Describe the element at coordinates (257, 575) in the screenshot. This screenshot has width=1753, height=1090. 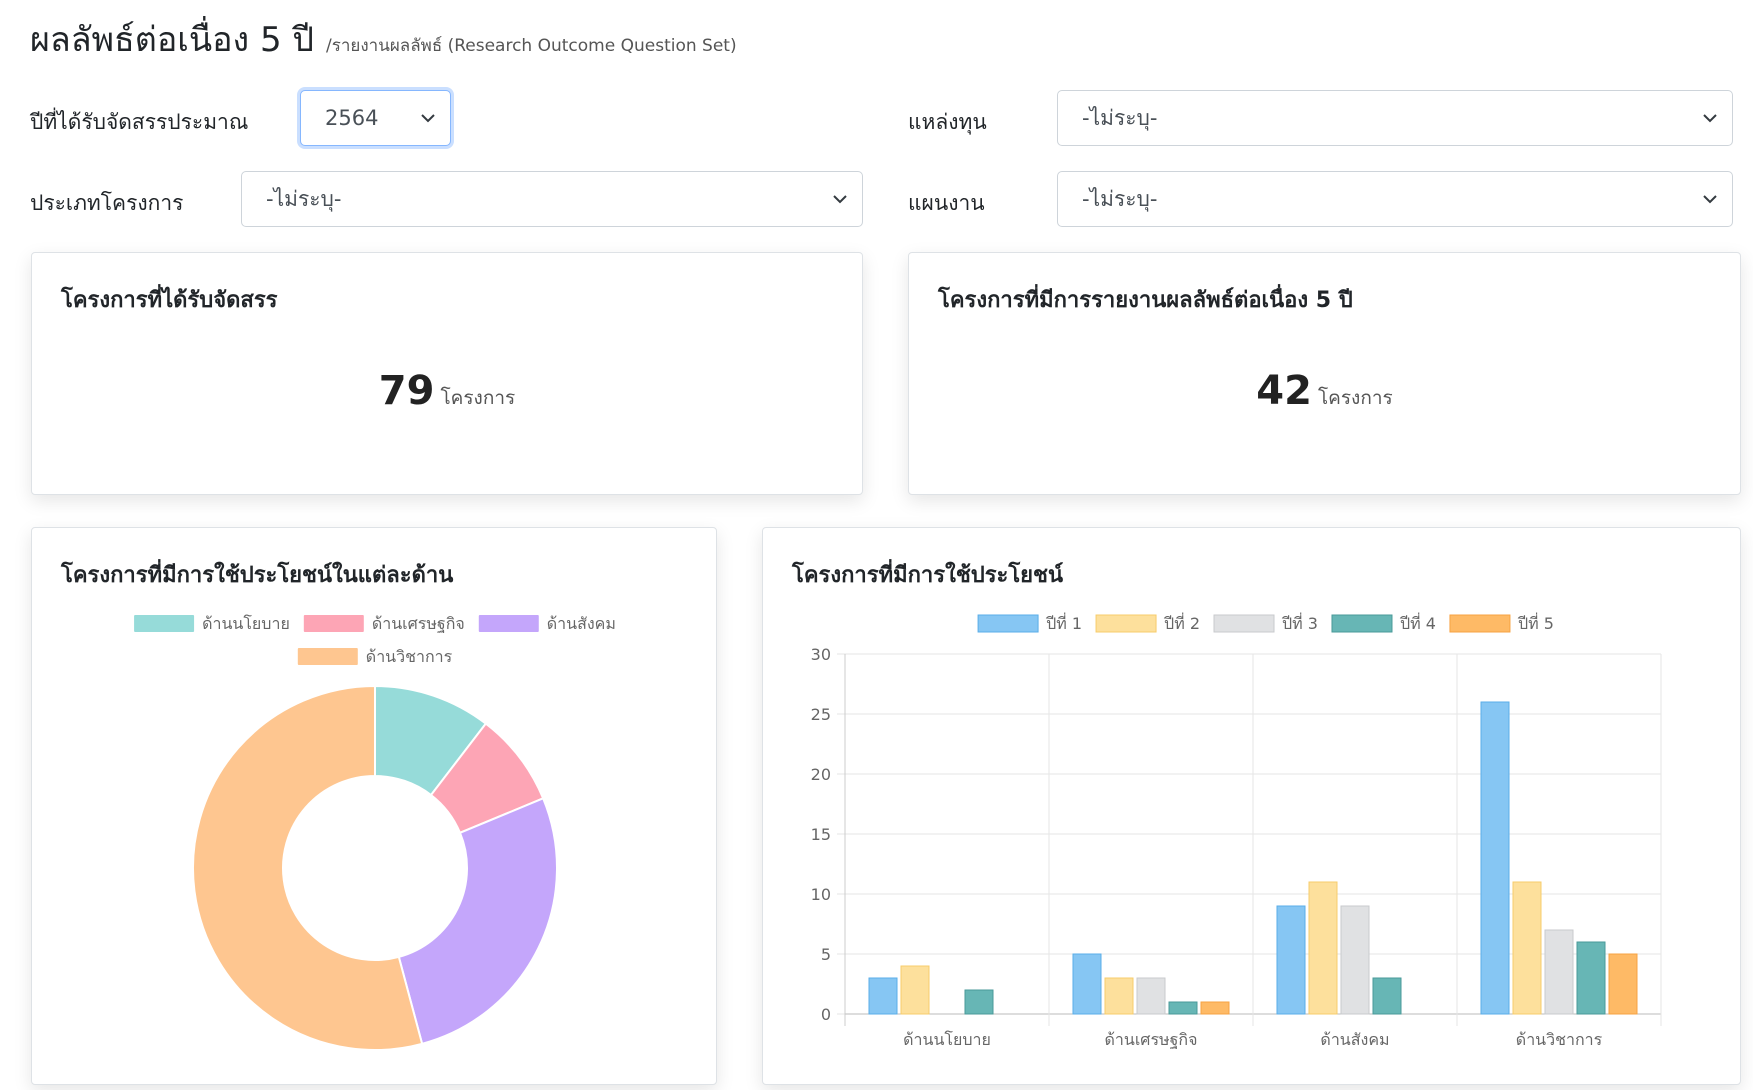
I see `donut-chart-title: โครงการที่มีการใช้ประโยชน์ในแต่ละด้าน` at that location.